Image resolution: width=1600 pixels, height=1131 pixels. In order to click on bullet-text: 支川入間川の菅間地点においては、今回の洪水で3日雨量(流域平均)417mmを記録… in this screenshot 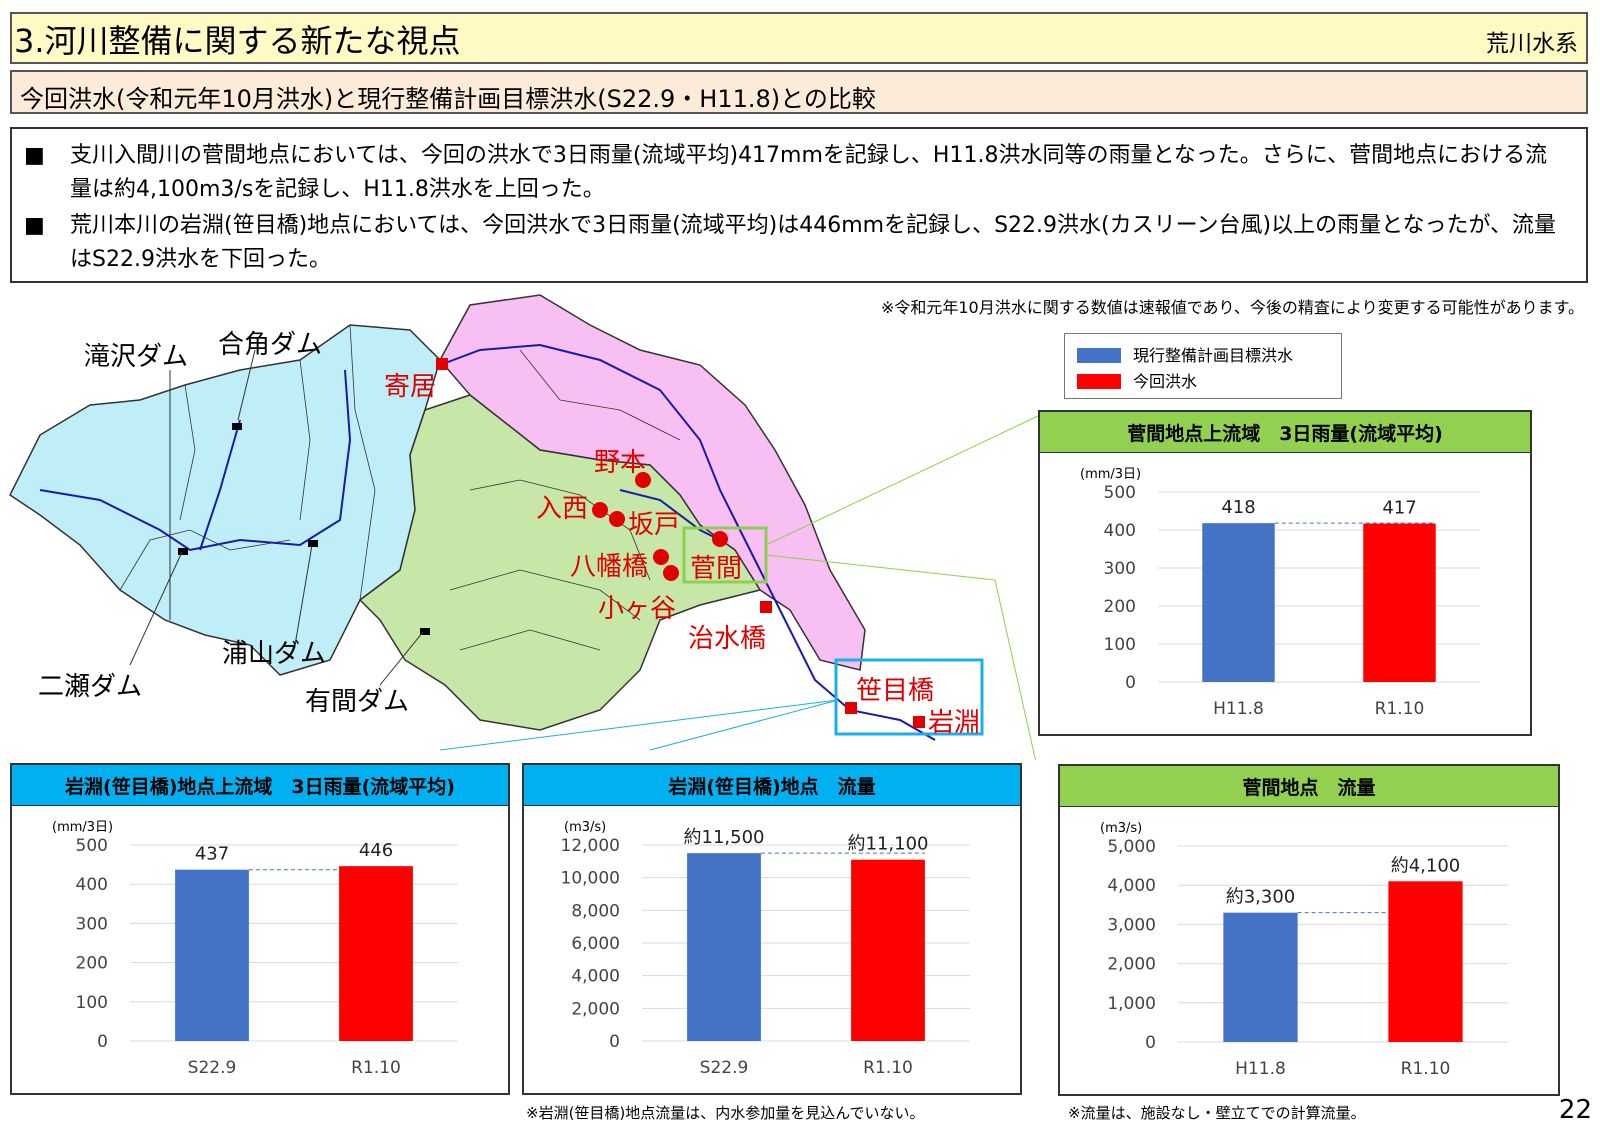, I will do `click(809, 172)`.